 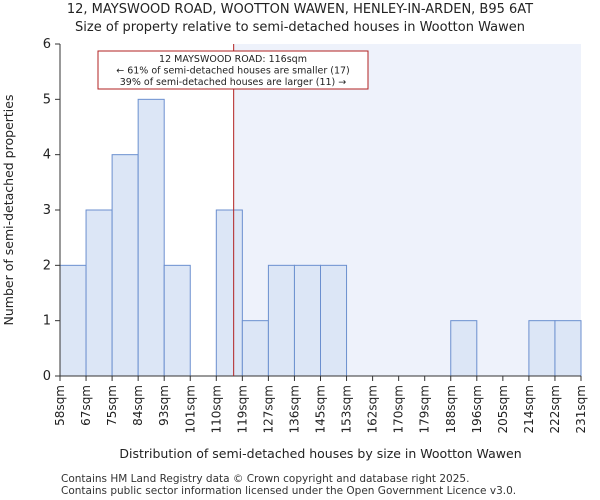 I want to click on x-tick-label: 222sqm, so click(x=555, y=409).